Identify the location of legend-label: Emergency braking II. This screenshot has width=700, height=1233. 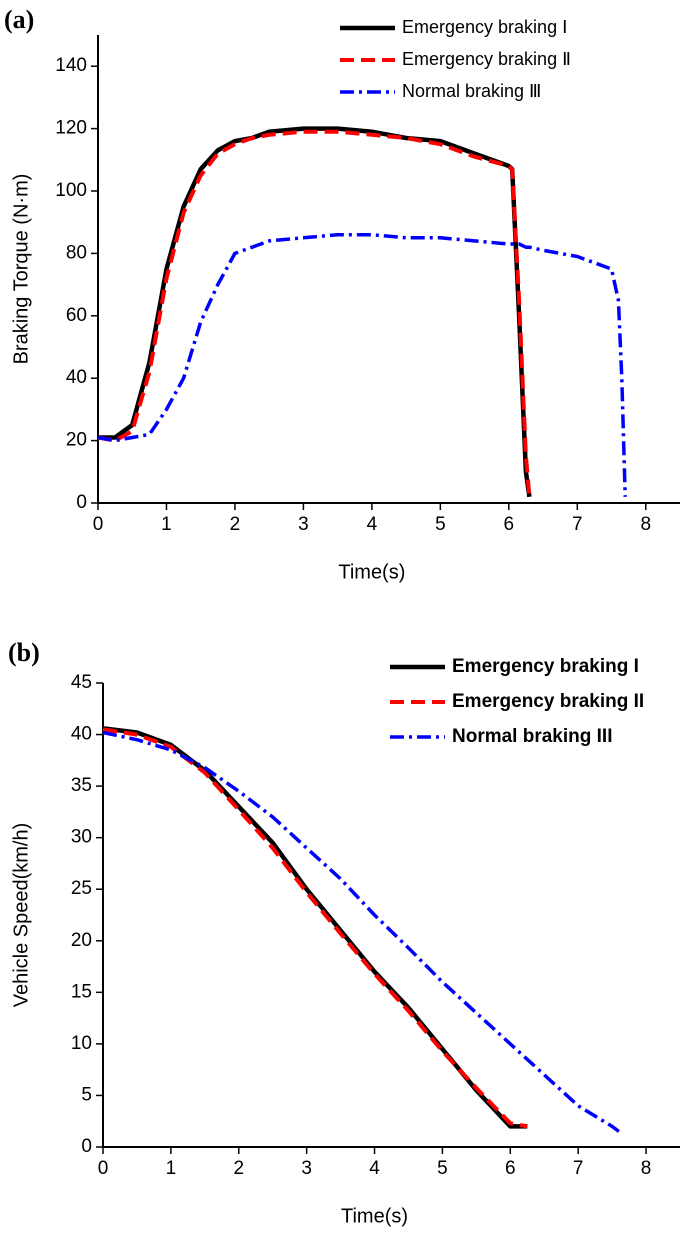
(548, 701).